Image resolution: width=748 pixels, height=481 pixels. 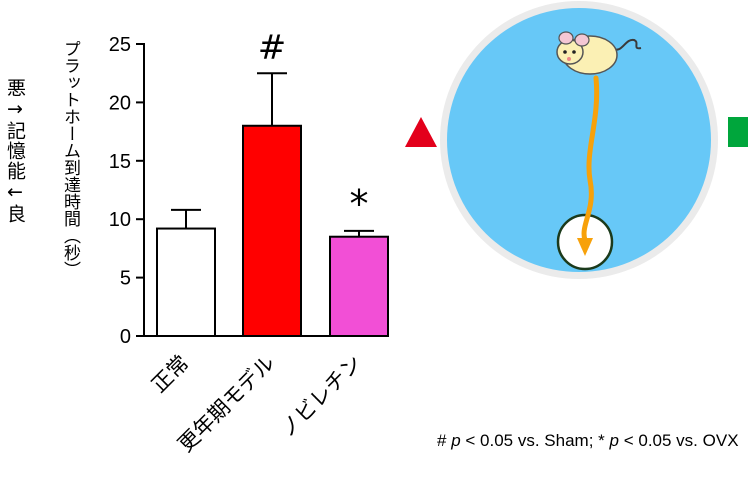 I want to click on footnote-p2: p, so click(x=614, y=440).